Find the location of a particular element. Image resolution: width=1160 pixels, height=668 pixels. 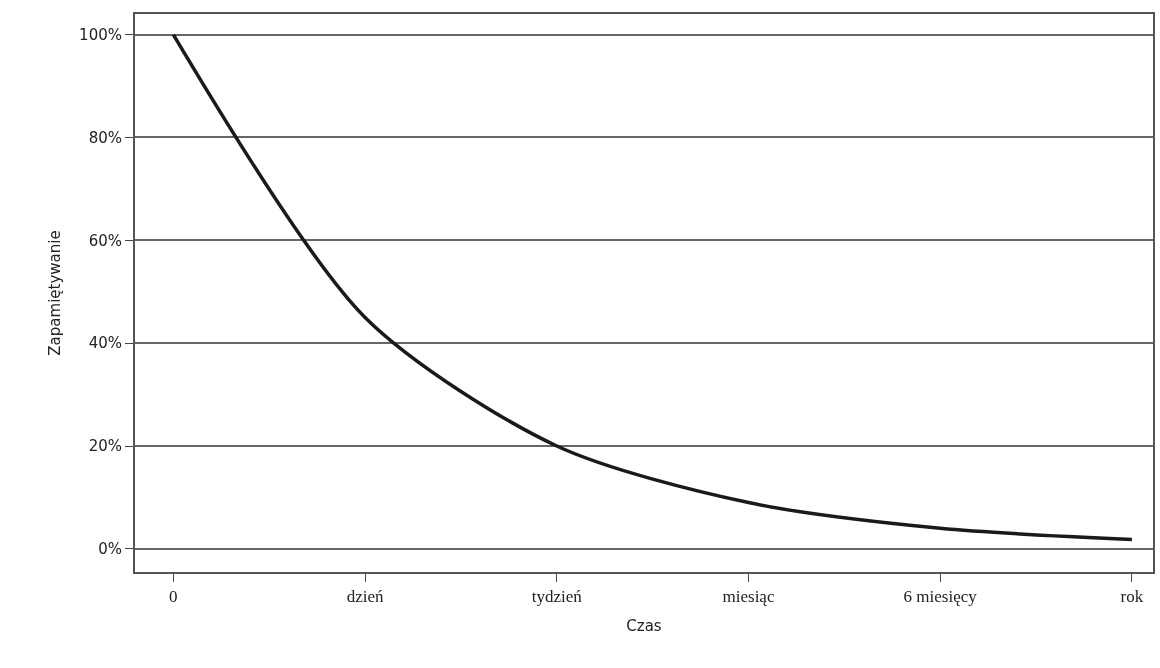

x-tick-label: tydzień is located at coordinates (557, 597).